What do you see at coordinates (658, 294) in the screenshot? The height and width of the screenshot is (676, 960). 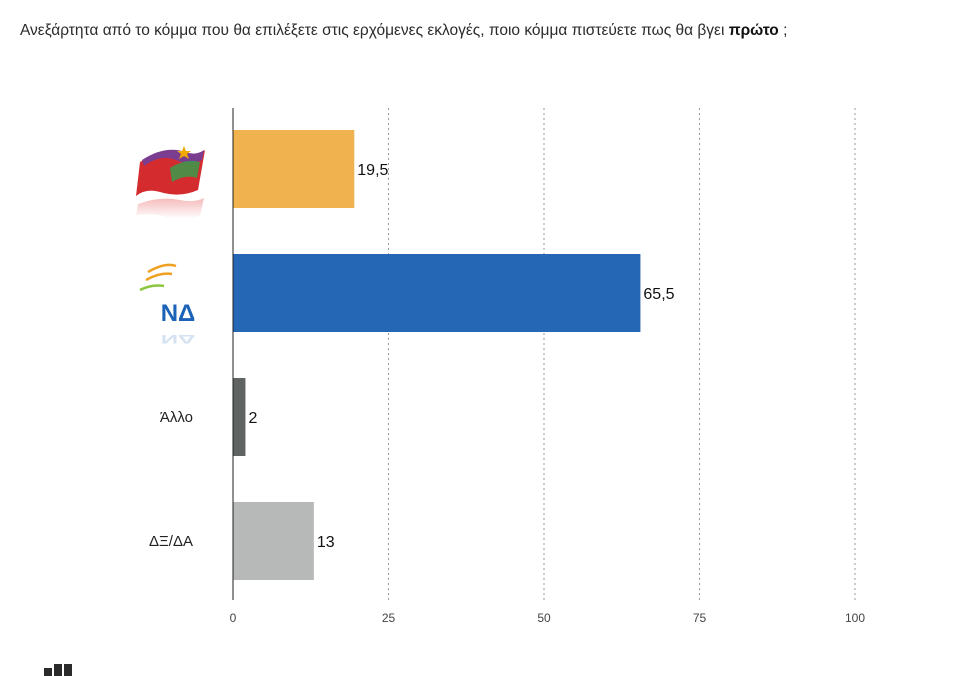 I see `data-label: 65,5` at bounding box center [658, 294].